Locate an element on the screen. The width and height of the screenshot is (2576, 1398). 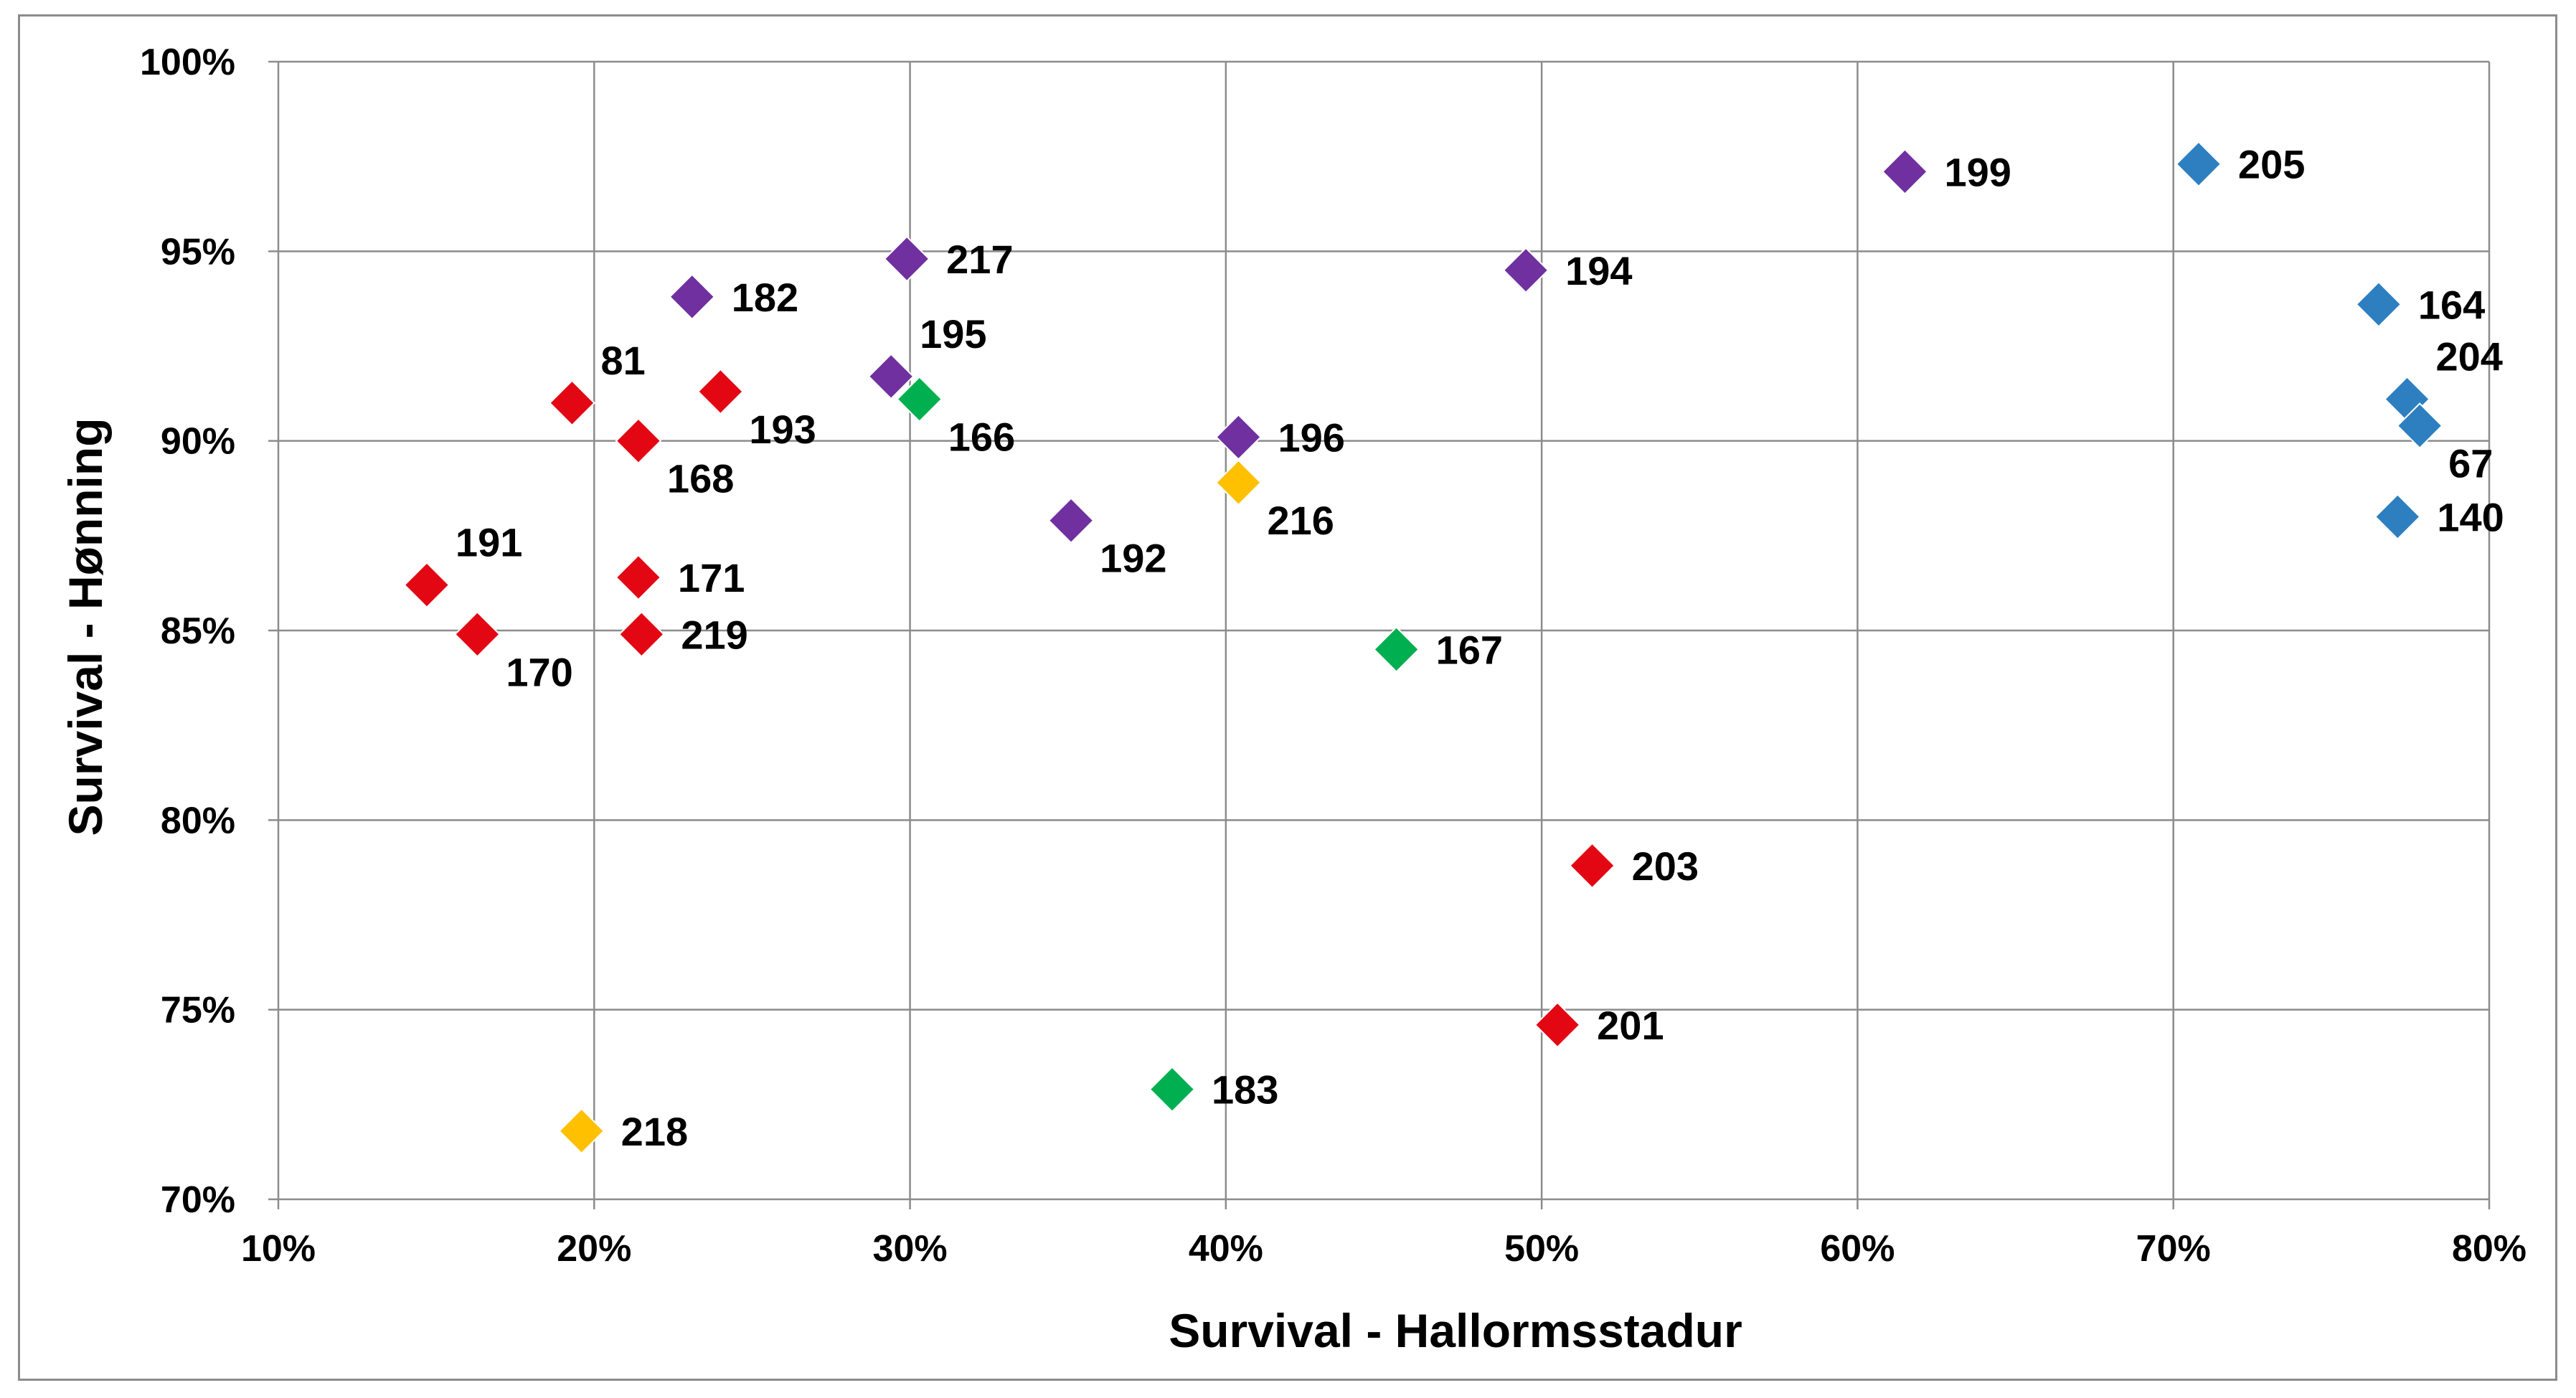
x-tick-label: 60% is located at coordinates (1857, 1249).